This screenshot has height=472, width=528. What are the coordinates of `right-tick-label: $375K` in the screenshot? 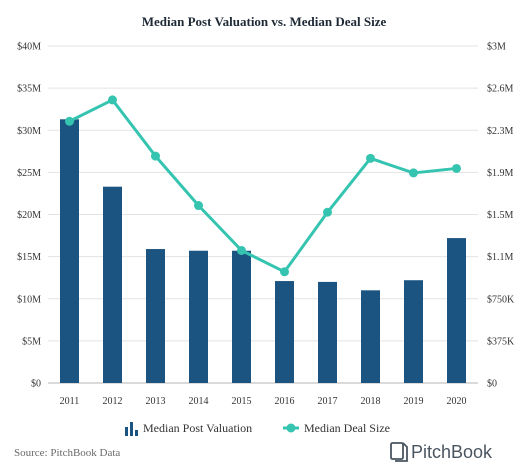 It's located at (501, 341).